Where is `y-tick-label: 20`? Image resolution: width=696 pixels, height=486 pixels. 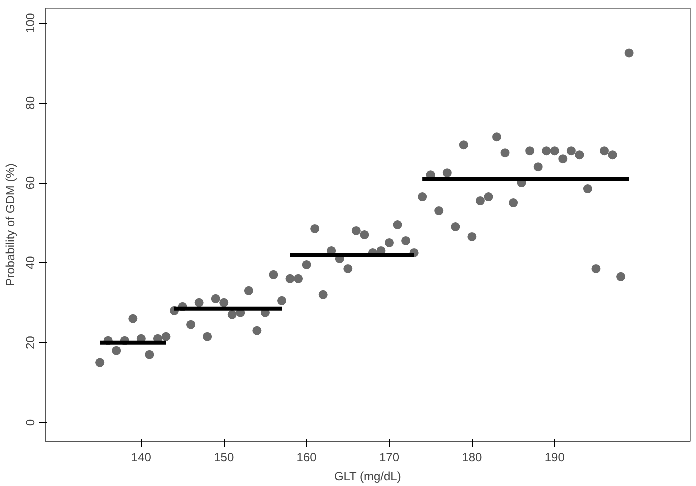
y-tick-label: 20 is located at coordinates (31, 343).